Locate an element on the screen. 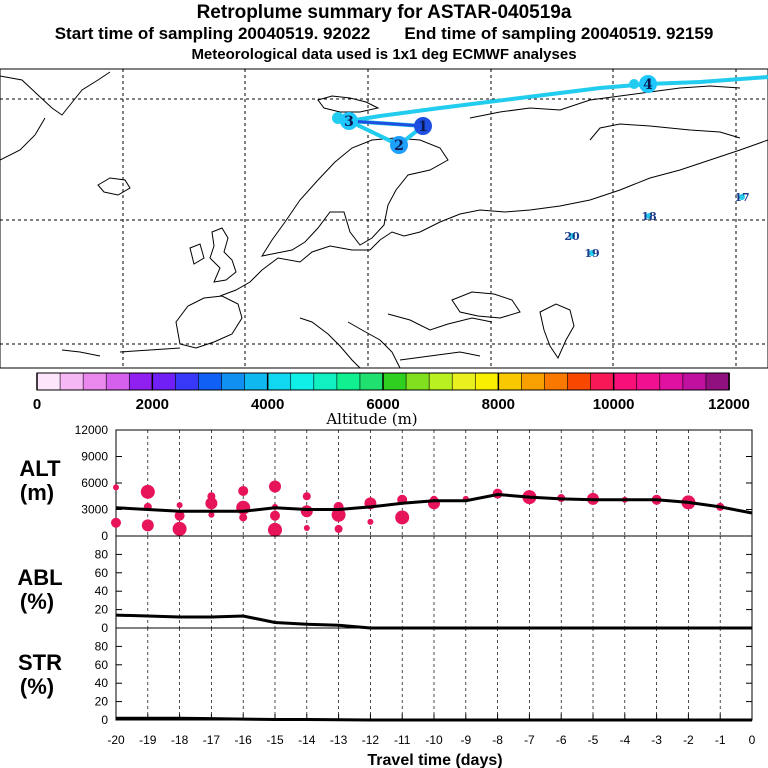 This screenshot has height=768, width=768. iberia-coast is located at coordinates (209, 322).